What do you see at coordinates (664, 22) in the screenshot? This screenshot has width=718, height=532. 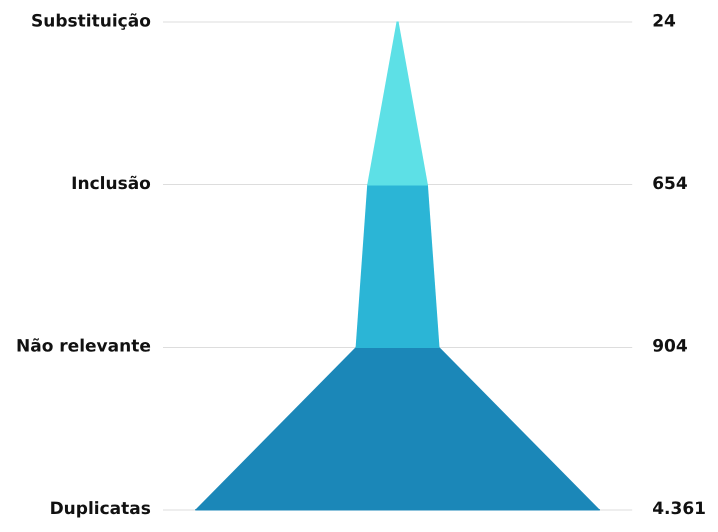 I see `data-label: 24` at bounding box center [664, 22].